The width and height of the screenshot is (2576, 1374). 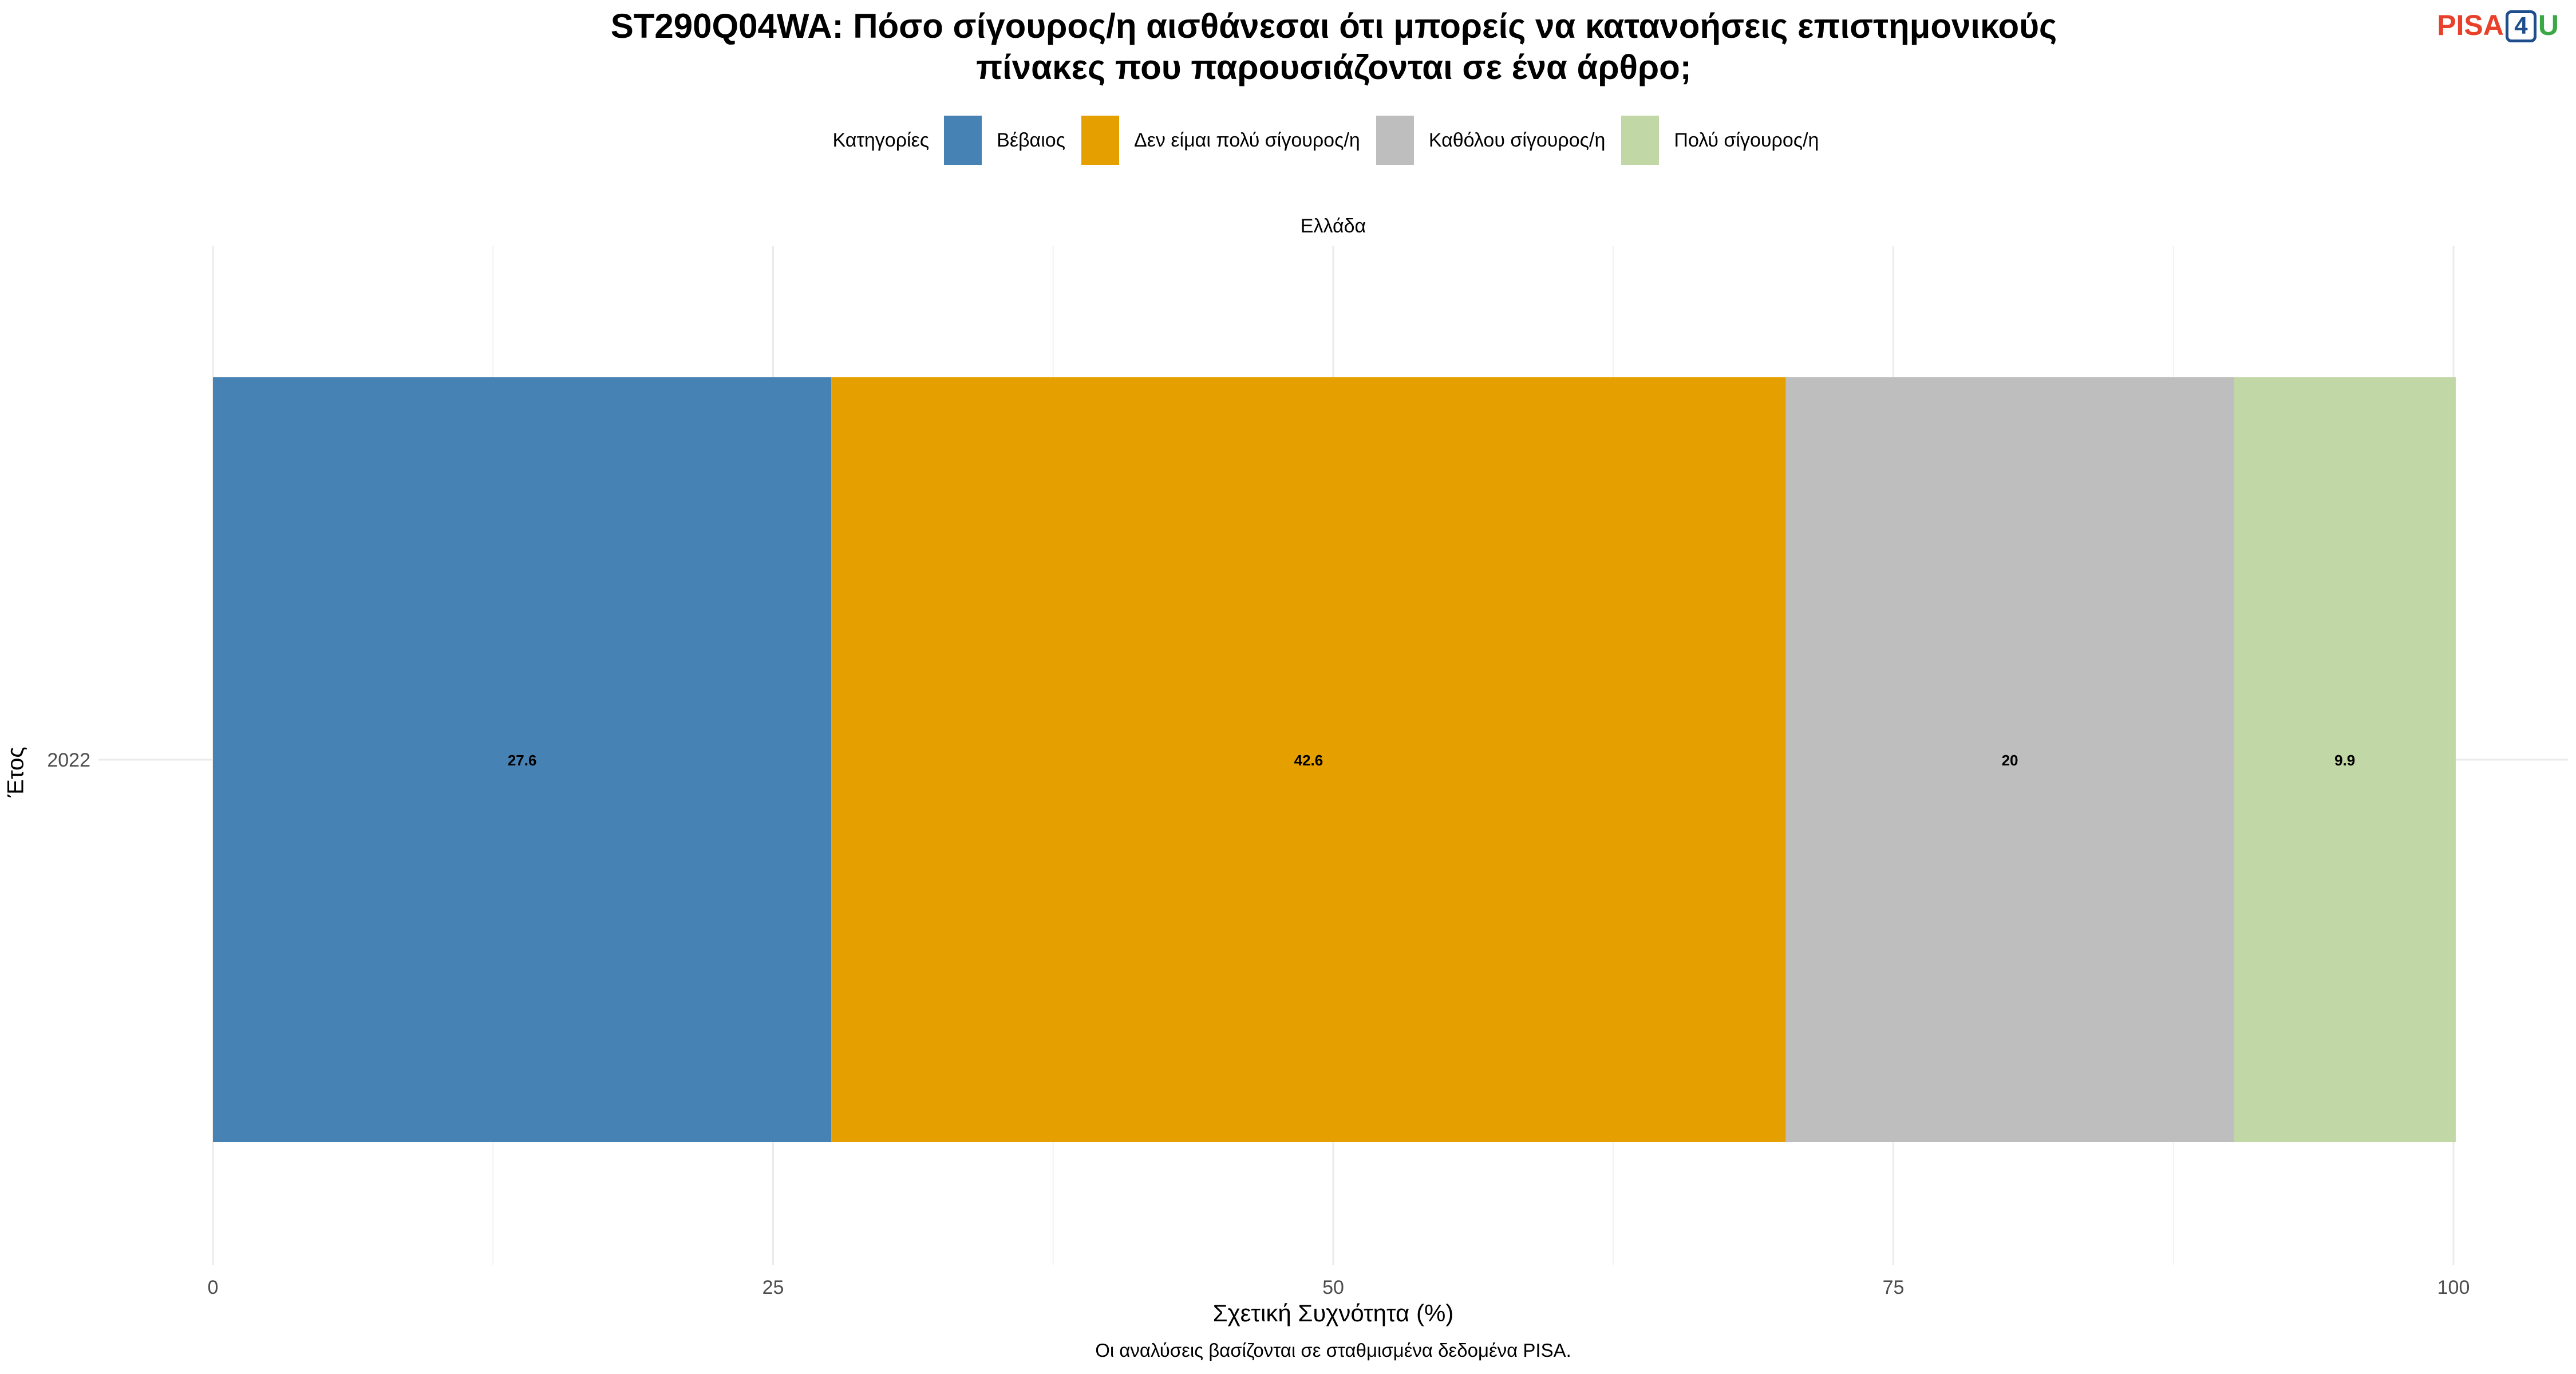 I want to click on x-tick-label: 75, so click(x=1894, y=1287).